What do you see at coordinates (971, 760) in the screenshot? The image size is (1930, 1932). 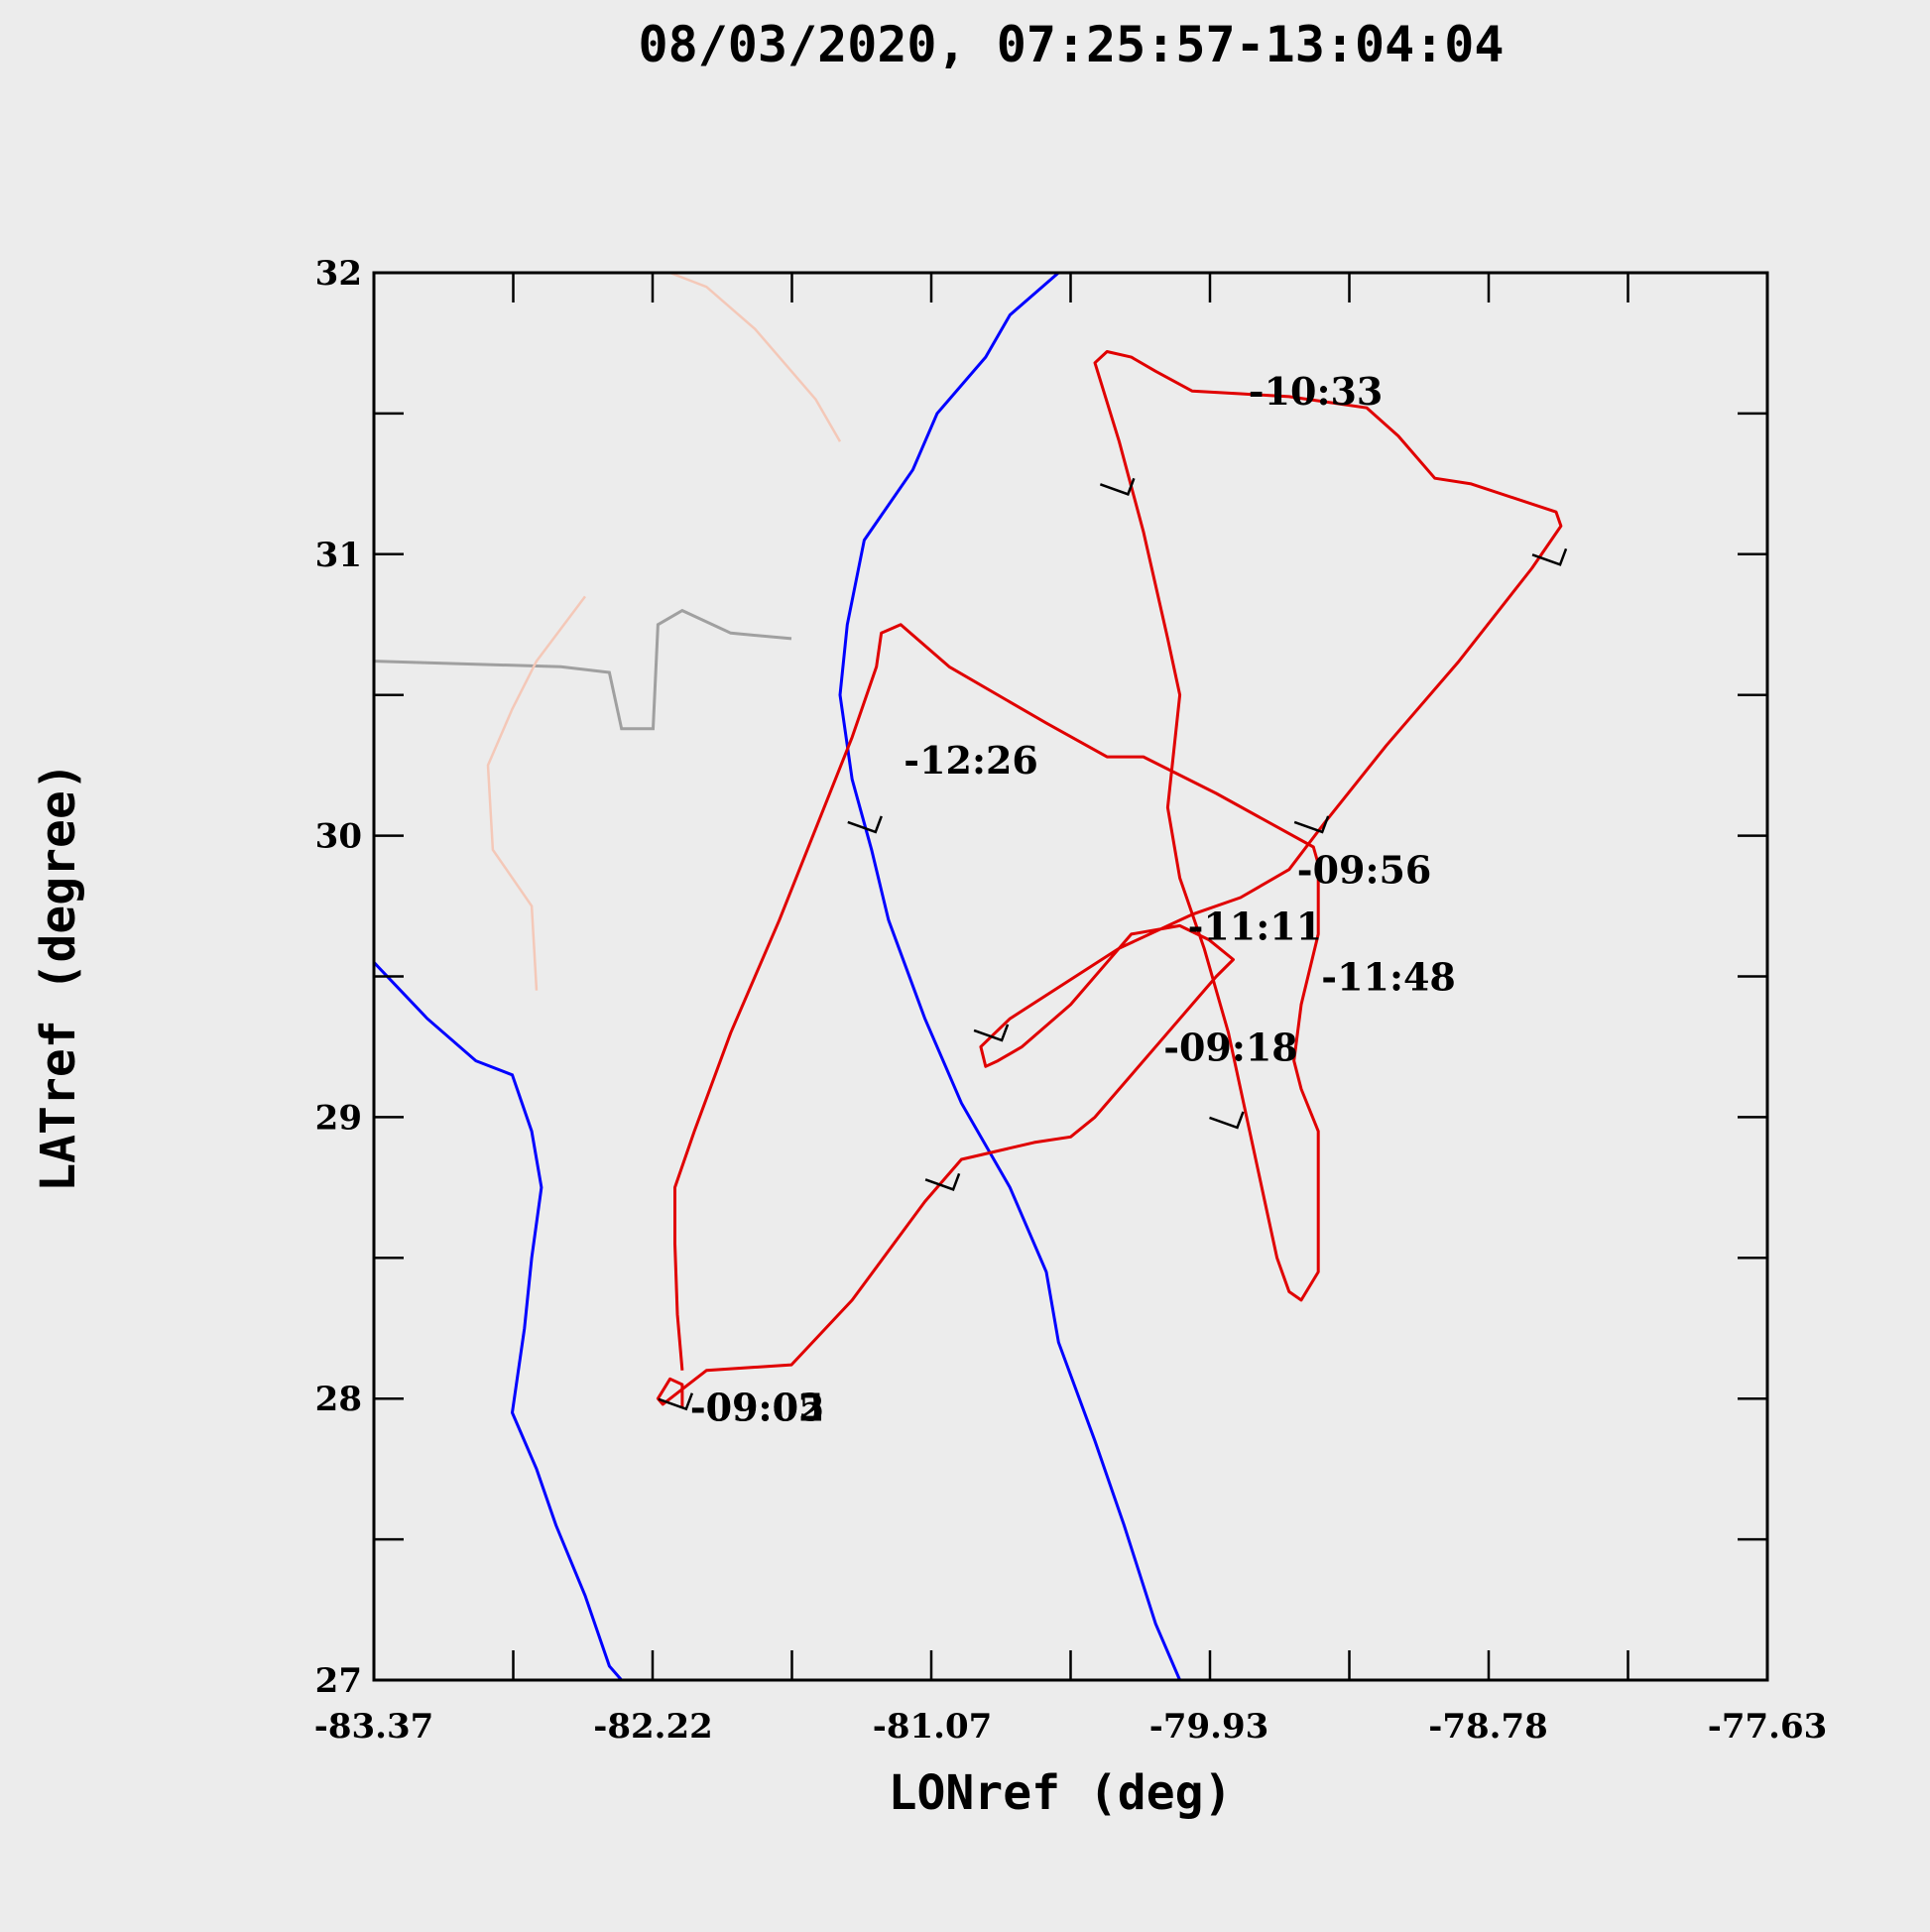 I see `time-annotation: -12:26` at bounding box center [971, 760].